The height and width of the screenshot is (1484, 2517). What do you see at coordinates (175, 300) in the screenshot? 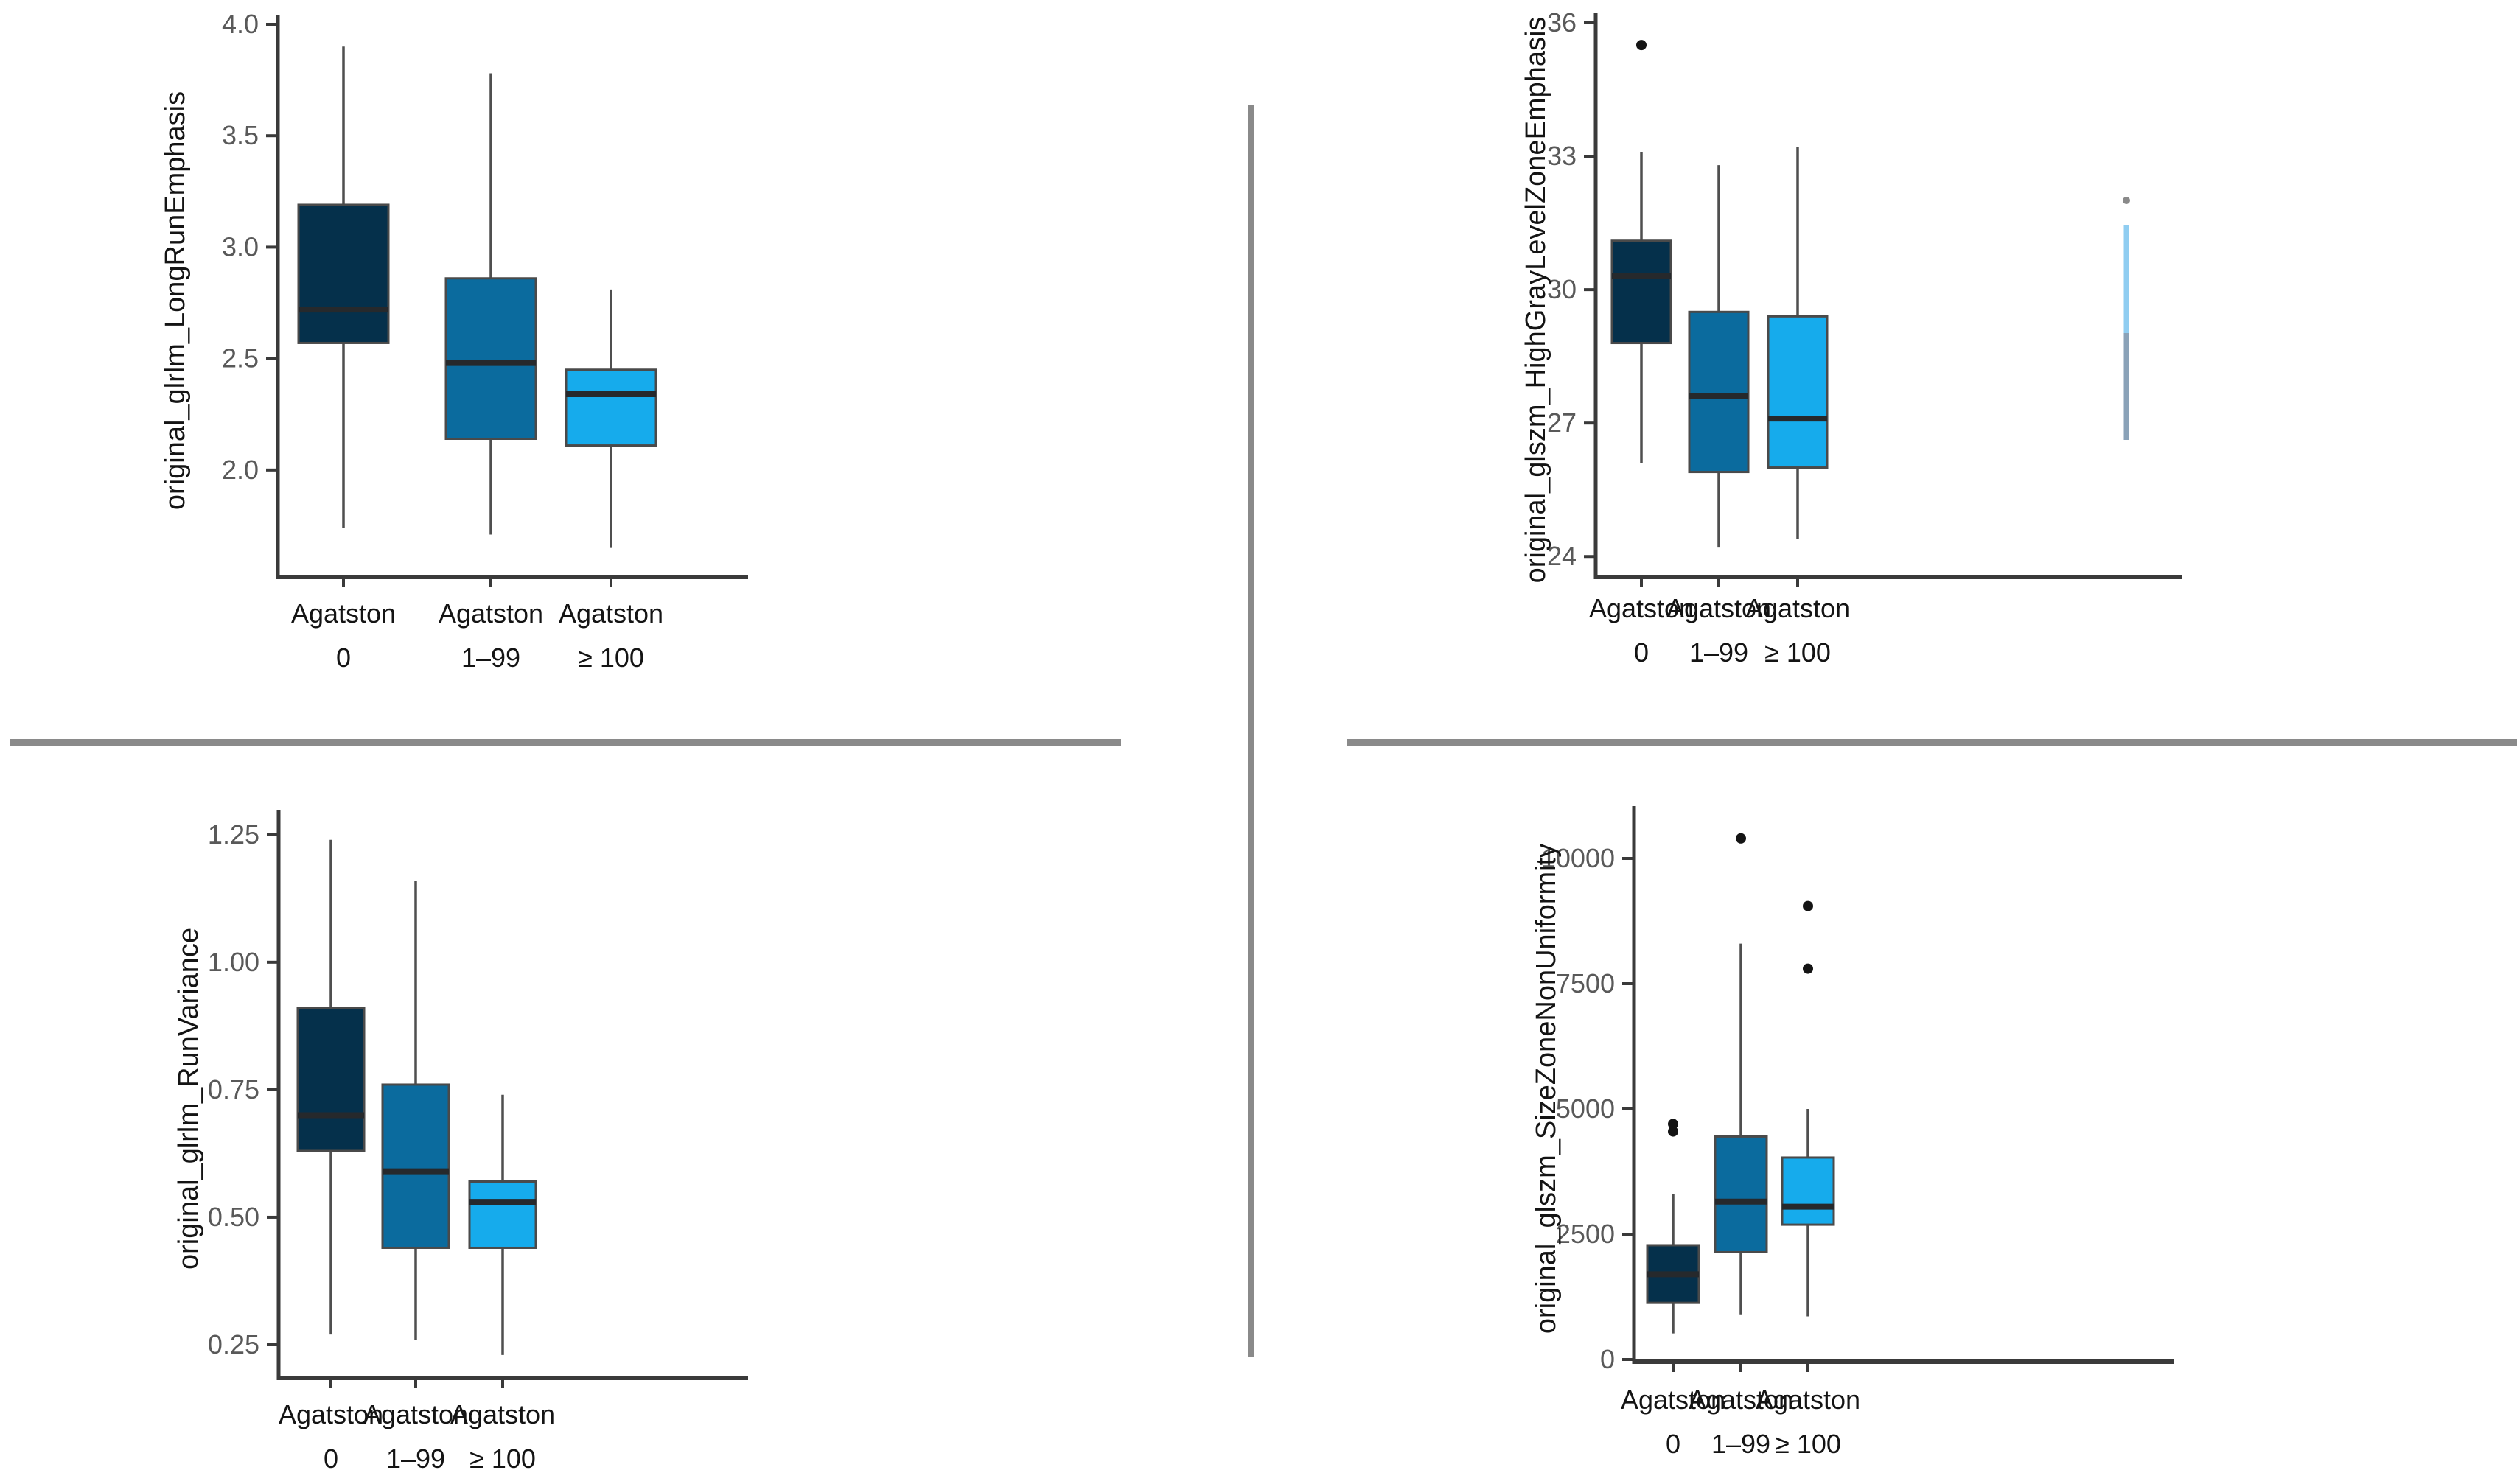
I see `y-axis-label: original_glrlm_LongRunEmphasis` at bounding box center [175, 300].